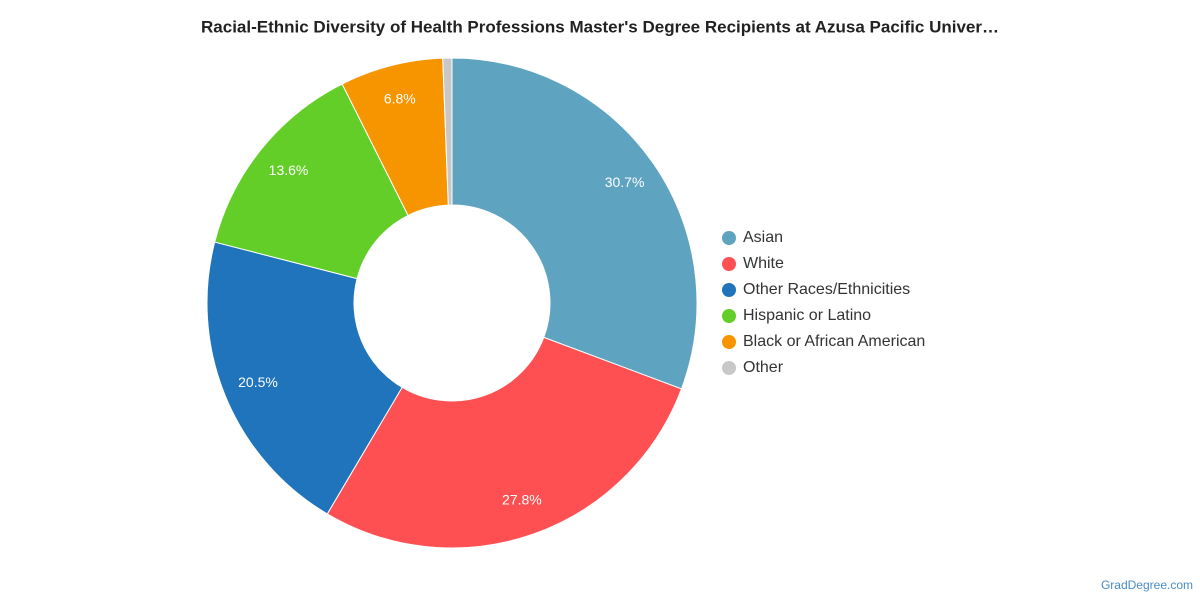 The height and width of the screenshot is (600, 1200). I want to click on legend-label: Black or African American, so click(834, 341).